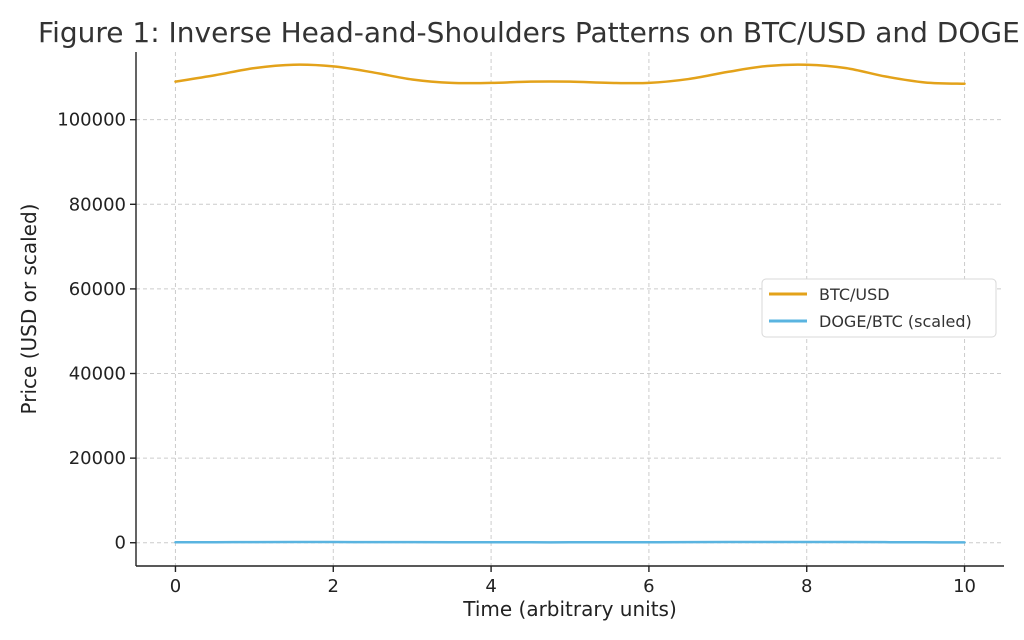 Image resolution: width=1024 pixels, height=640 pixels. What do you see at coordinates (490, 586) in the screenshot?
I see `x-tick-label-4: 4` at bounding box center [490, 586].